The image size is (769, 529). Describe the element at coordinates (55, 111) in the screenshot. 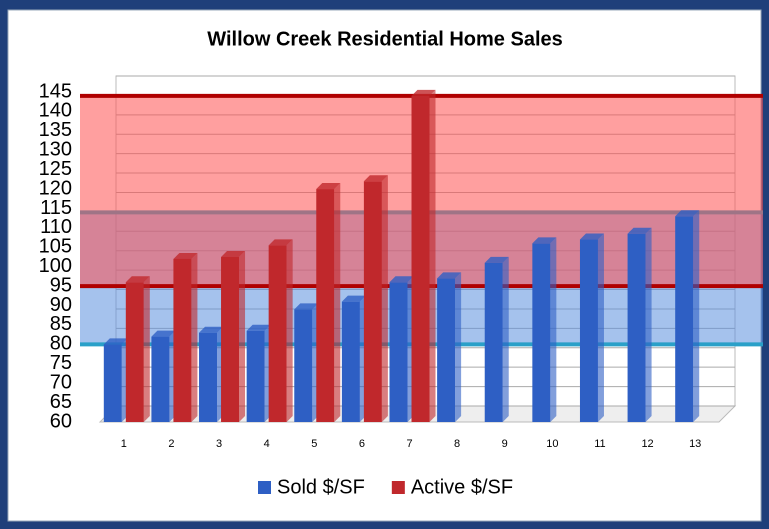

I see `y-tick-label: 140` at that location.